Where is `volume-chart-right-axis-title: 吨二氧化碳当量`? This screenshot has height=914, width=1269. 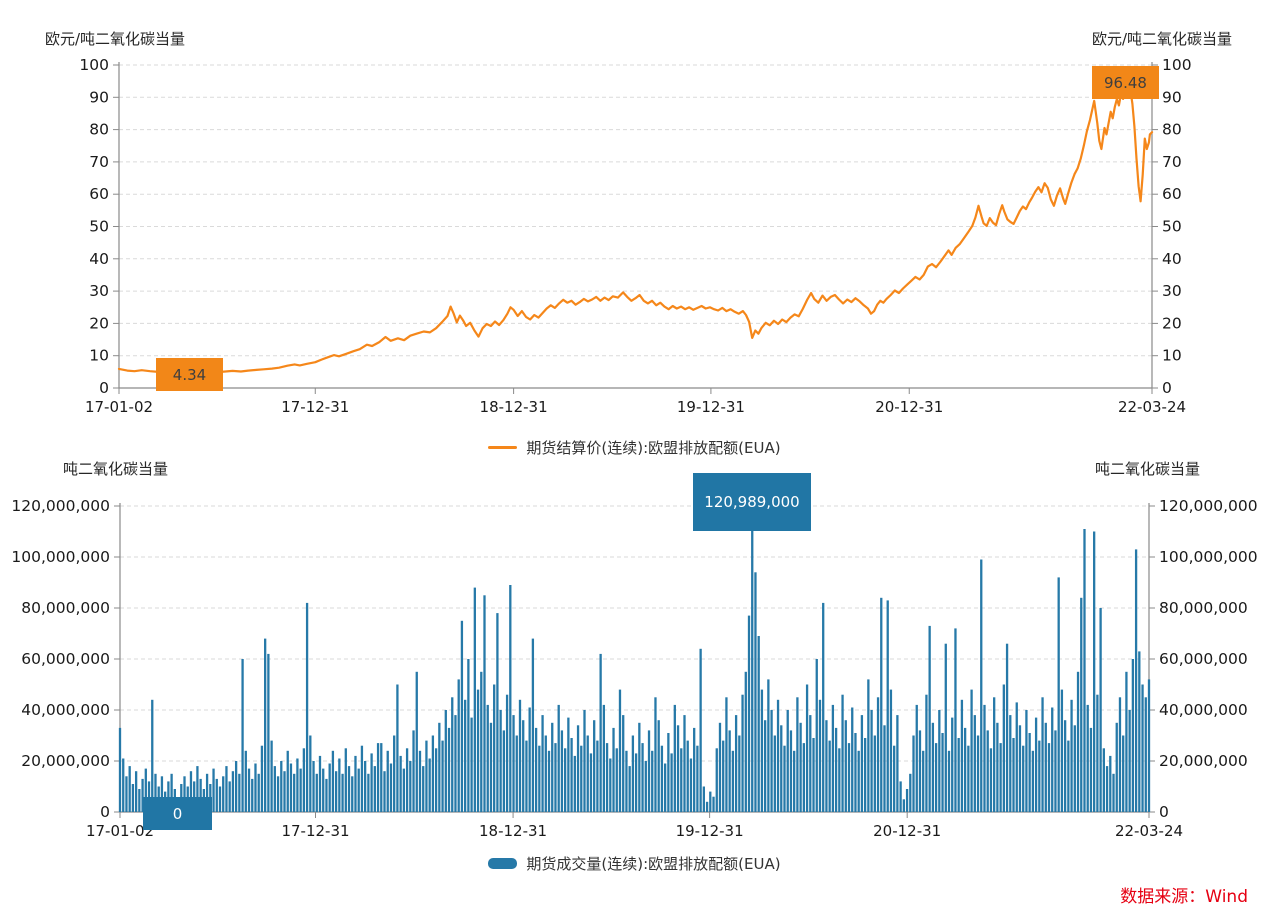
volume-chart-right-axis-title: 吨二氧化碳当量 is located at coordinates (1147, 469).